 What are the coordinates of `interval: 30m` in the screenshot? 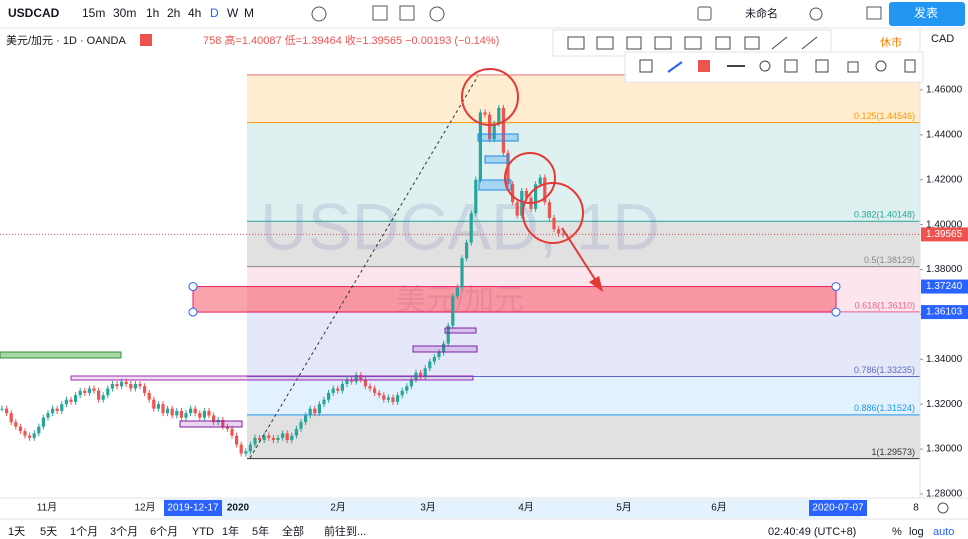 It's located at (124, 13).